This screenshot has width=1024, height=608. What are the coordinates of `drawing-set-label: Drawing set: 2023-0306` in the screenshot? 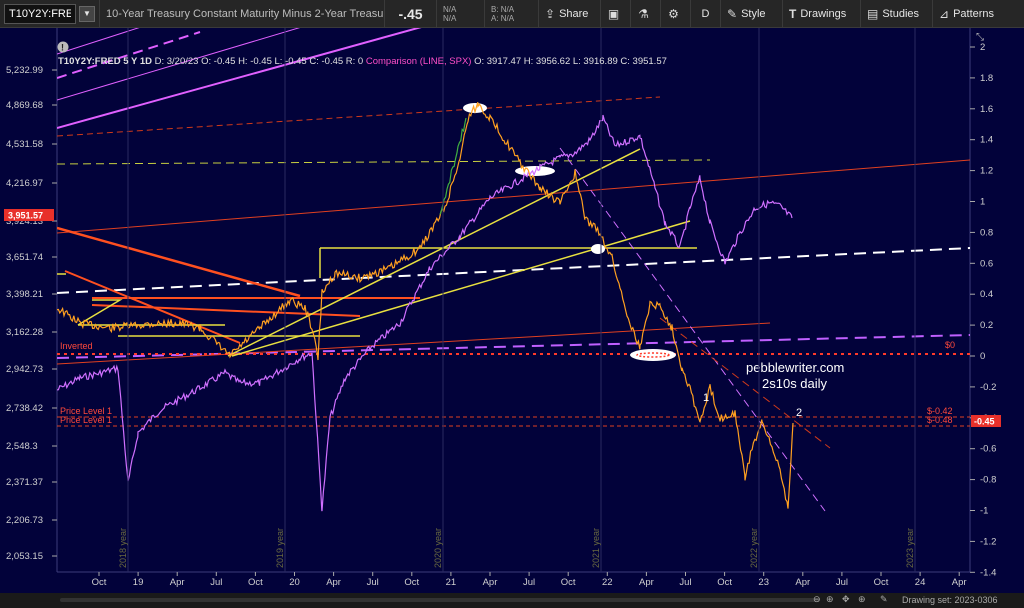 It's located at (950, 600).